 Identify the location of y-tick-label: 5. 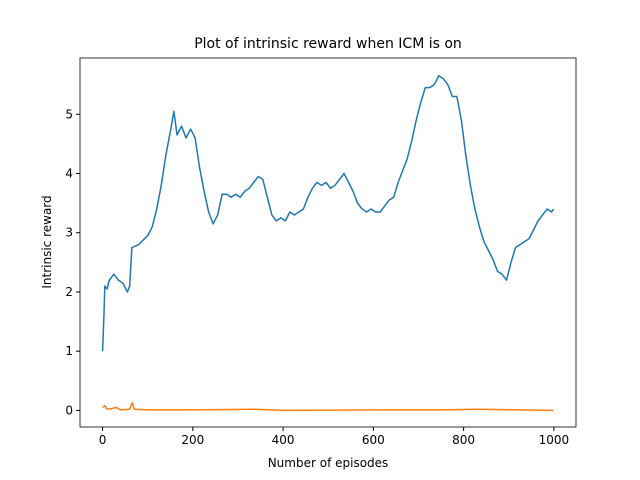
(69, 114).